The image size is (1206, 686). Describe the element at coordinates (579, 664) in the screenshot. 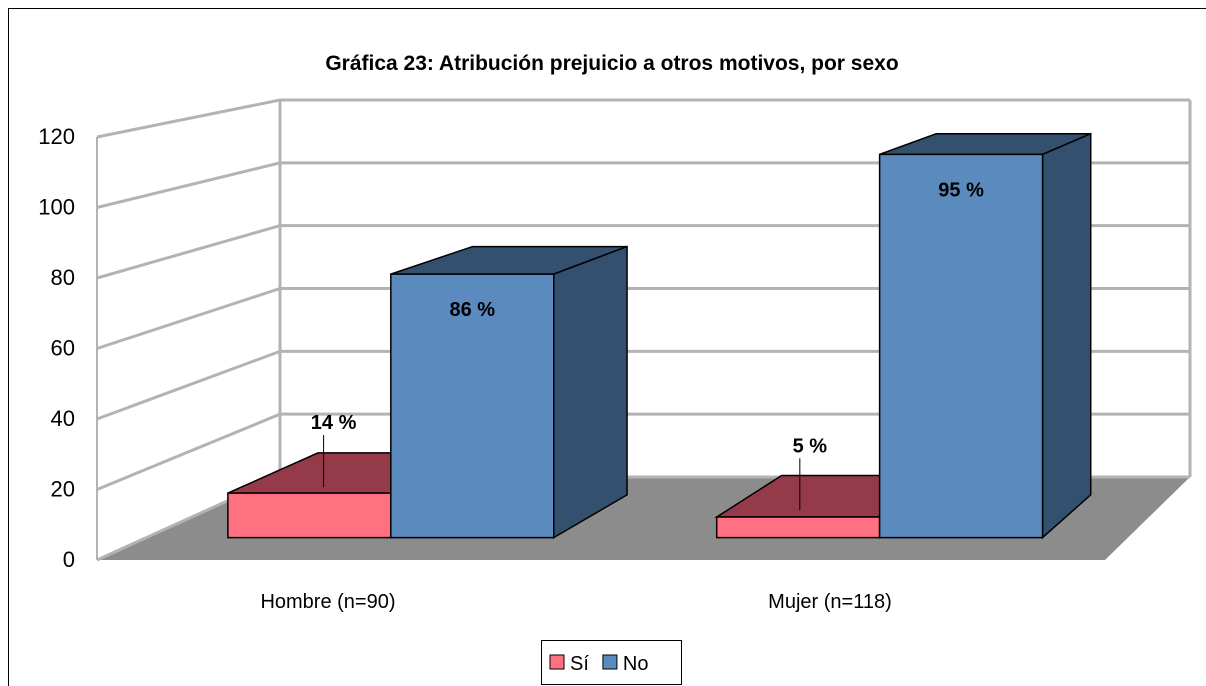

I see `legend-label: Sí` at that location.